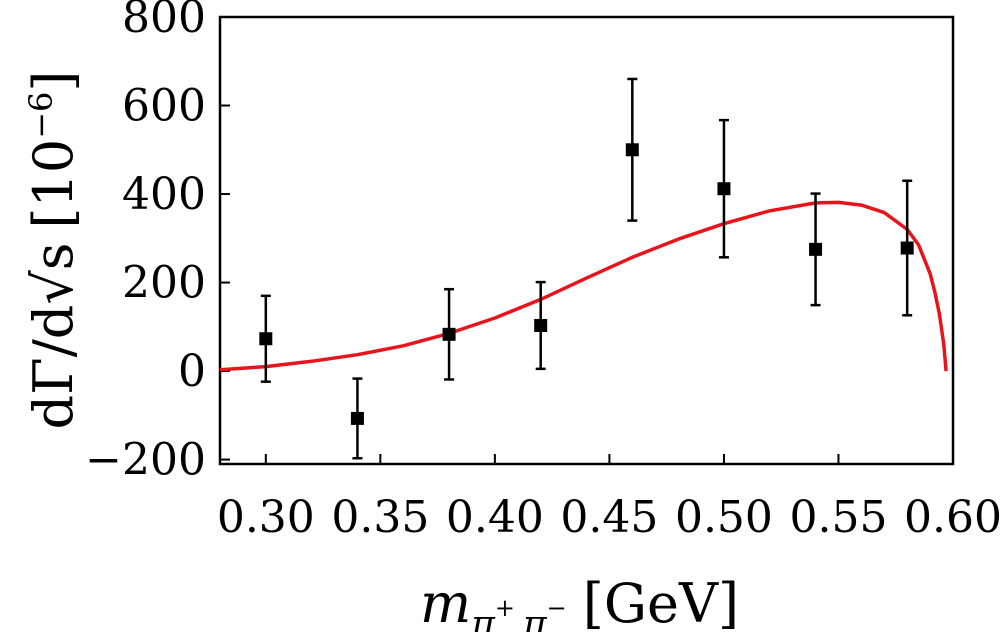  I want to click on y-axis-title: dΓ/d√s[10−6], so click(53, 250).